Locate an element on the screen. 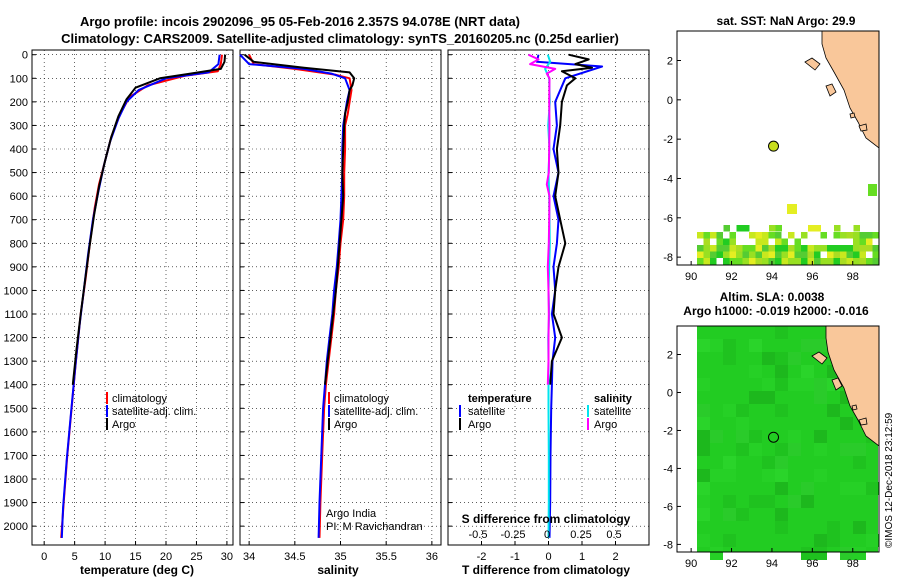 The width and height of the screenshot is (900, 580). x-tick-label: 35 is located at coordinates (340, 557).